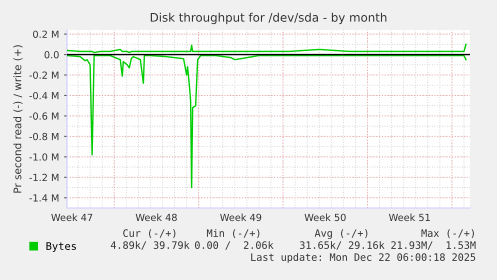  What do you see at coordinates (150, 245) in the screenshot?
I see `text: 4.89k/ 39.79k` at bounding box center [150, 245].